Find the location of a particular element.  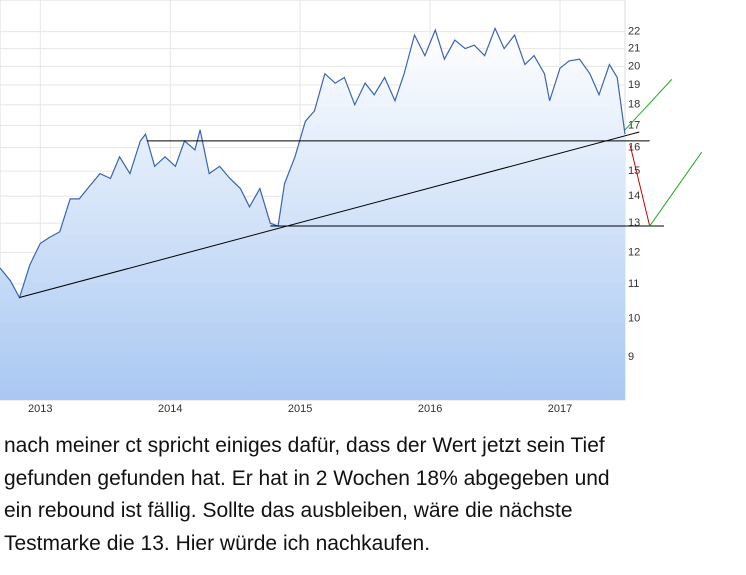

y-tick-label: 17 is located at coordinates (634, 125).